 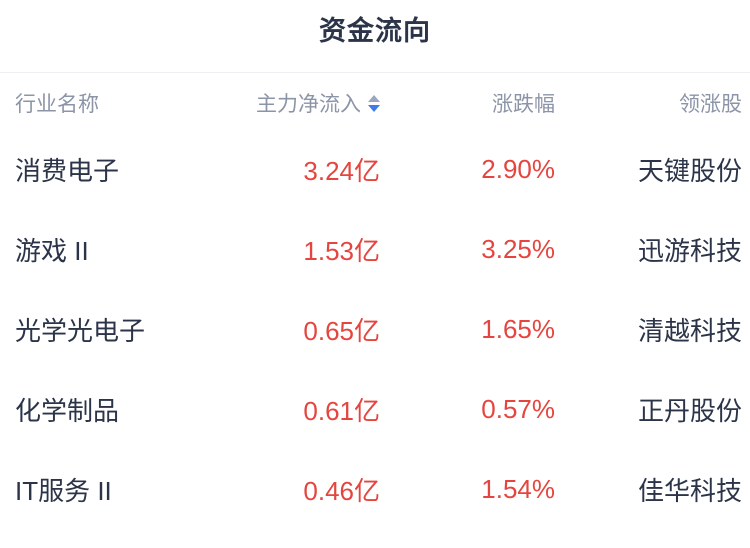 What do you see at coordinates (341, 330) in the screenshot?
I see `net-inflow-value: 0.65亿` at bounding box center [341, 330].